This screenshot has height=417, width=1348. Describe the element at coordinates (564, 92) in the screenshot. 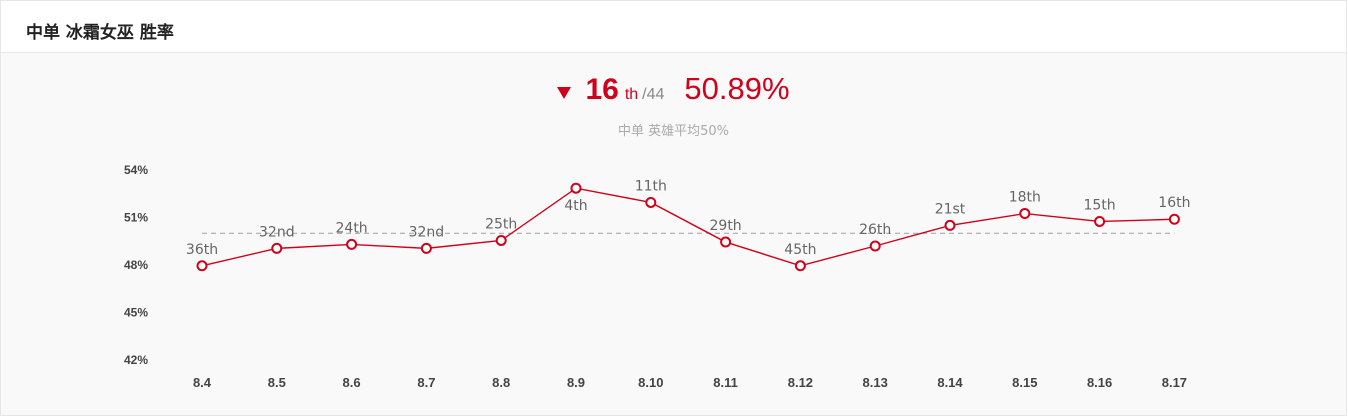

I see `arrow-down-icon` at that location.